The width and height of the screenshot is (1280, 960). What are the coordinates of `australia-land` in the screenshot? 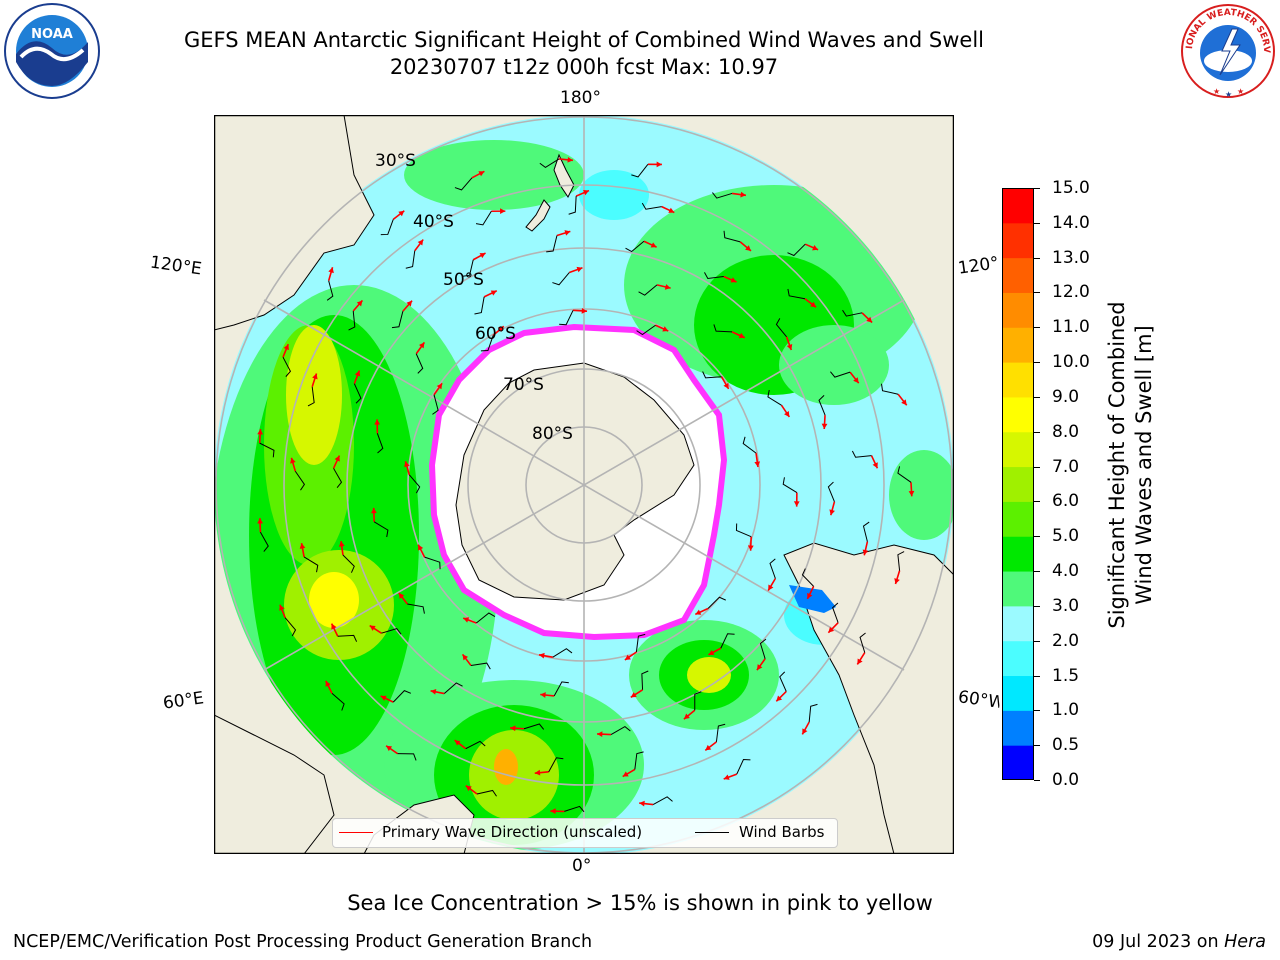 It's located at (294, 223).